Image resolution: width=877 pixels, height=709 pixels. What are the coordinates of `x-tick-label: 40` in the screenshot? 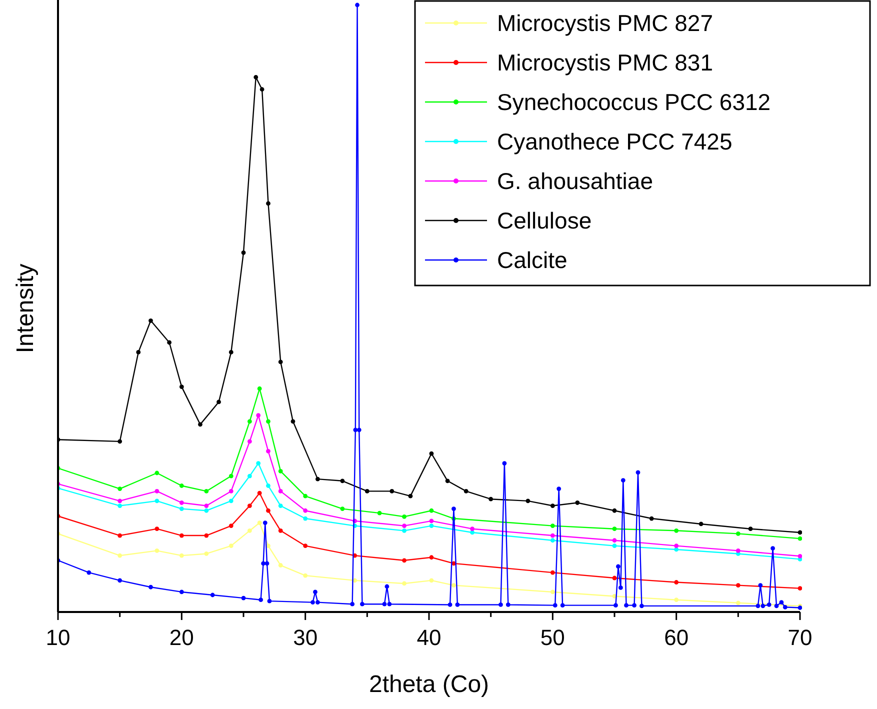 It's located at (429, 637).